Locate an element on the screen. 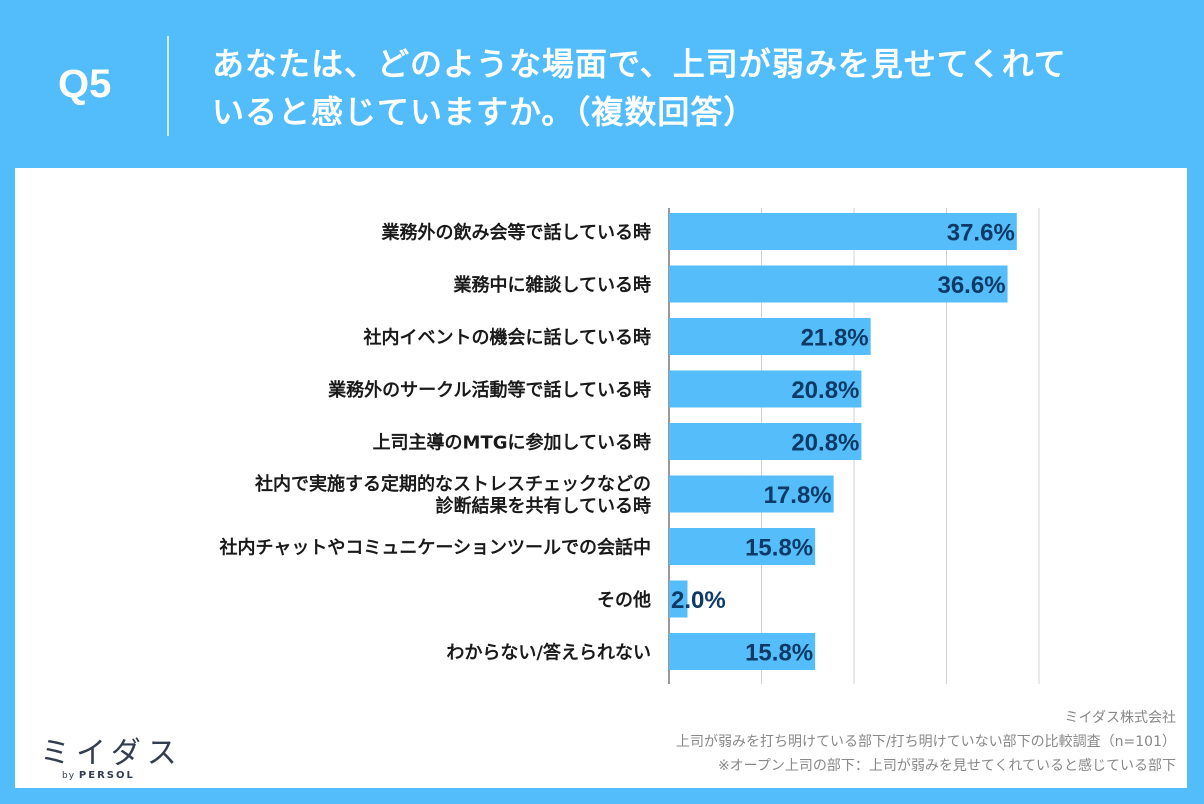 The width and height of the screenshot is (1204, 804). data-label: 2.0% is located at coordinates (698, 600).